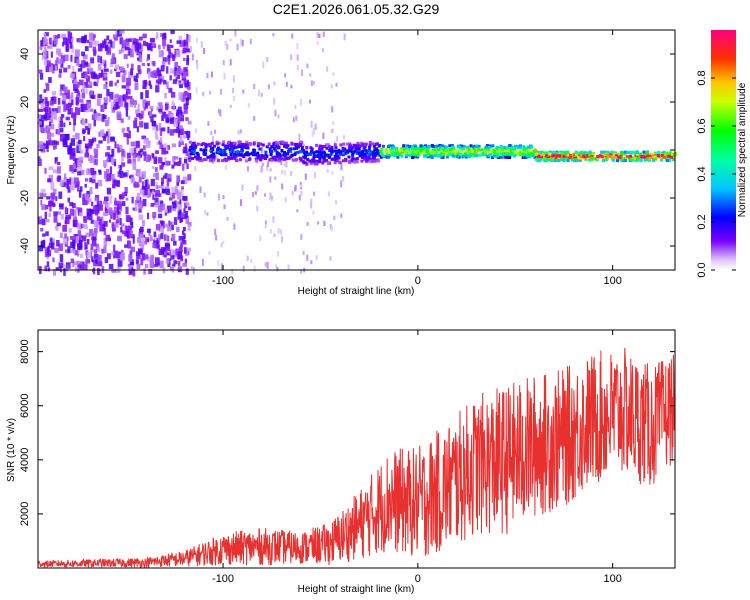 This screenshot has height=600, width=750. I want to click on x-tick-label: -100, so click(223, 579).